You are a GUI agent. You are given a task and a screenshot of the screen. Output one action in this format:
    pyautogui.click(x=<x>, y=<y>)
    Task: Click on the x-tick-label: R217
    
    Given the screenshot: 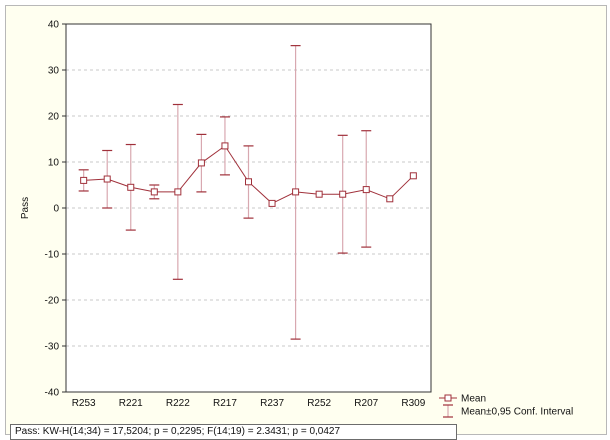 What is the action you would take?
    pyautogui.click(x=225, y=403)
    